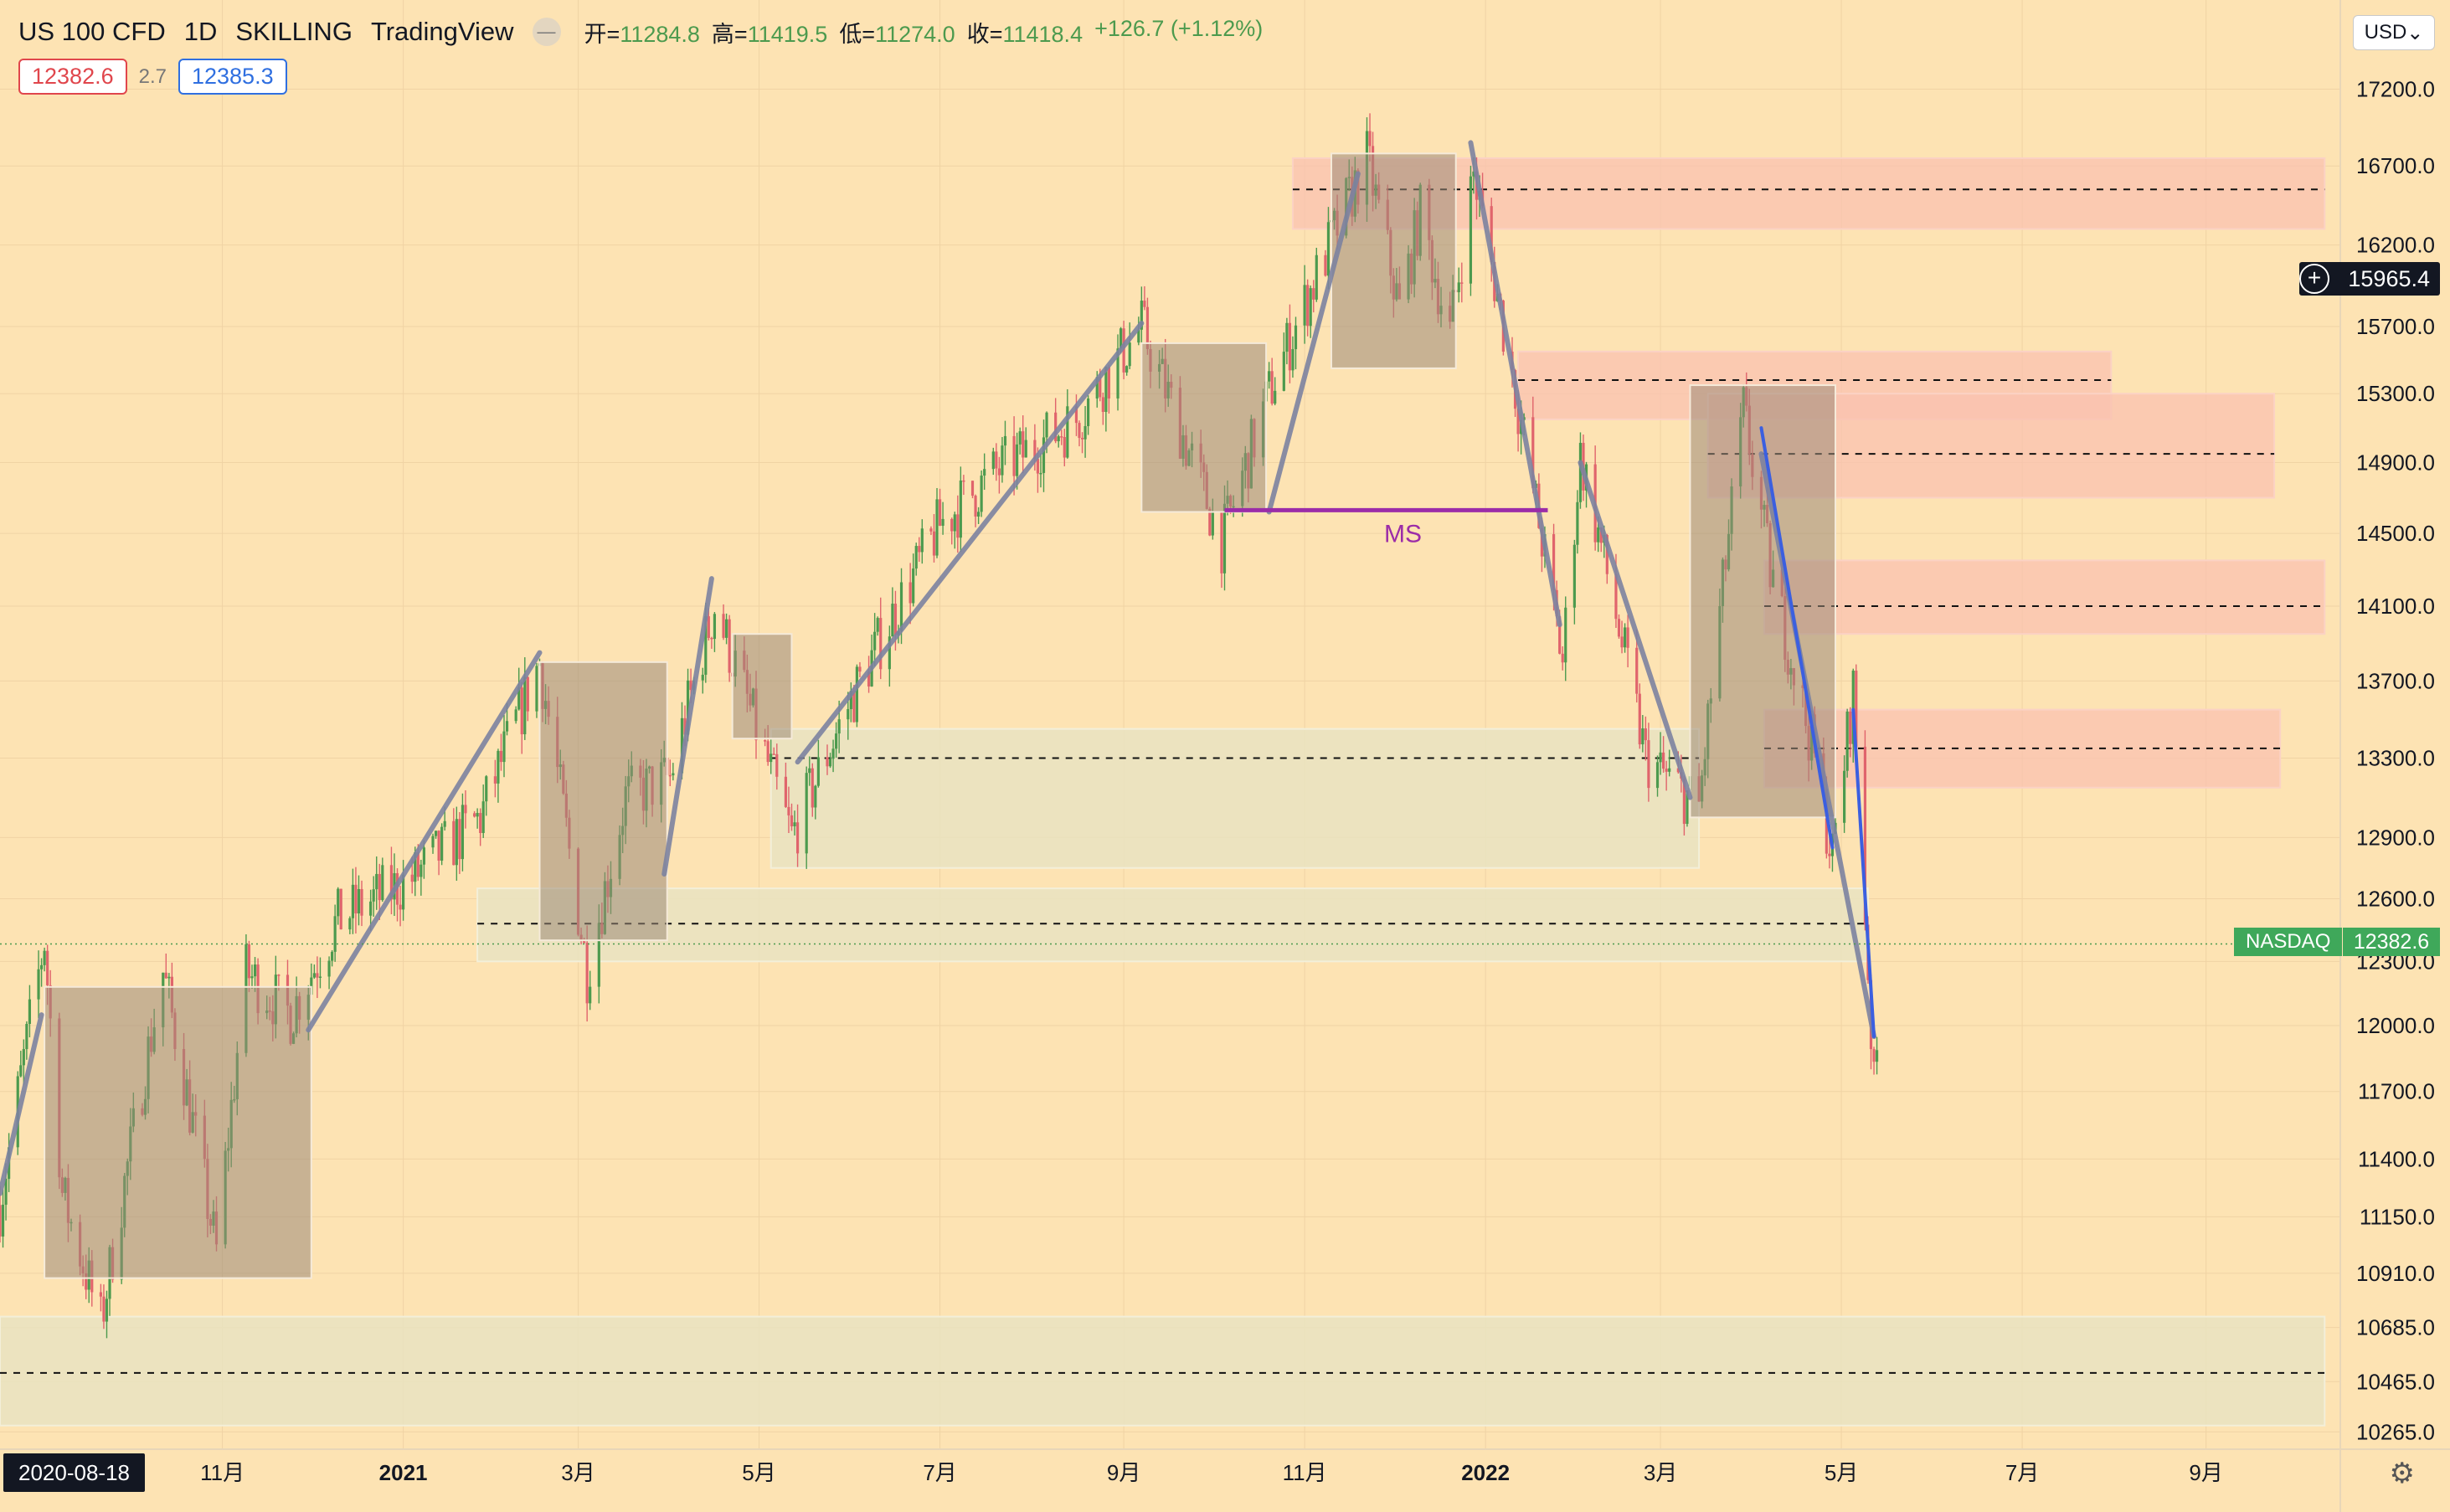 The image size is (2450, 1512). What do you see at coordinates (92, 31) in the screenshot?
I see `symbol-name: US 100 CFD` at bounding box center [92, 31].